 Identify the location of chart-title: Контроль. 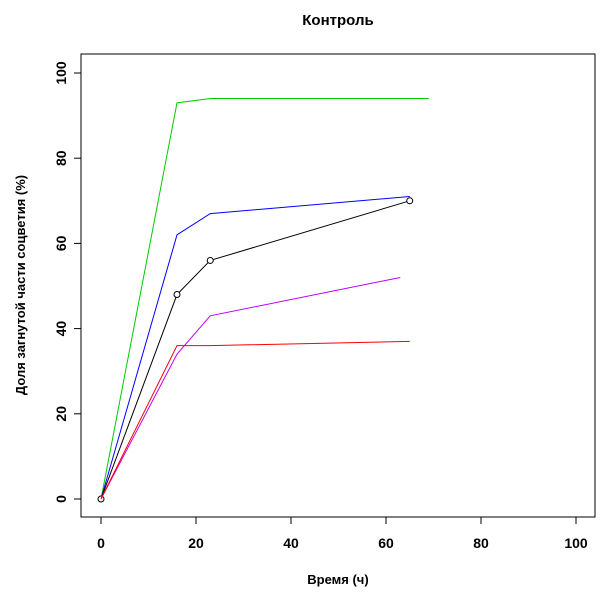
(337, 20).